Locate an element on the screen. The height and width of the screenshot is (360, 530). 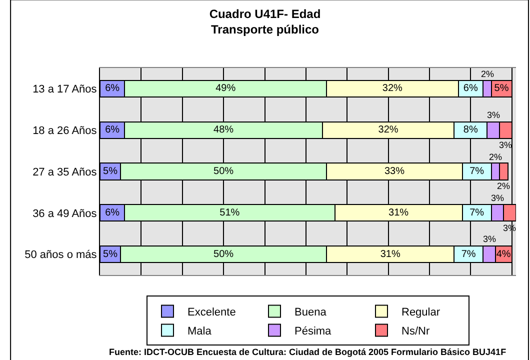
y-tick-label: 27 a 35 Años is located at coordinates (65, 172).